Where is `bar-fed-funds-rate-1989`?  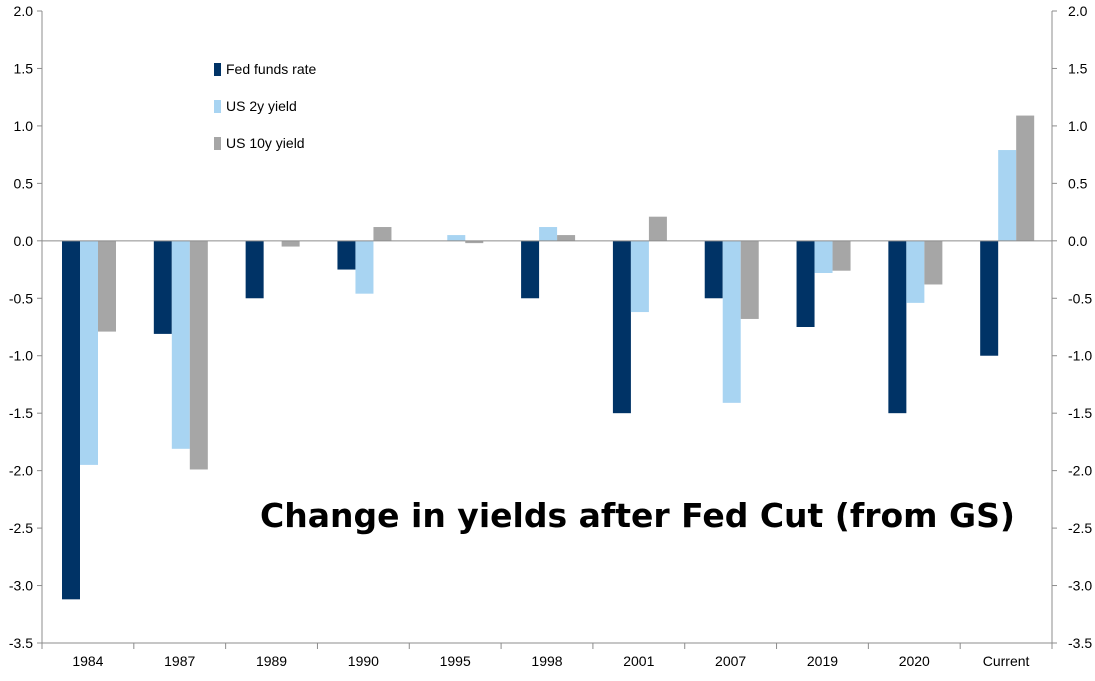
bar-fed-funds-rate-1989 is located at coordinates (254, 269).